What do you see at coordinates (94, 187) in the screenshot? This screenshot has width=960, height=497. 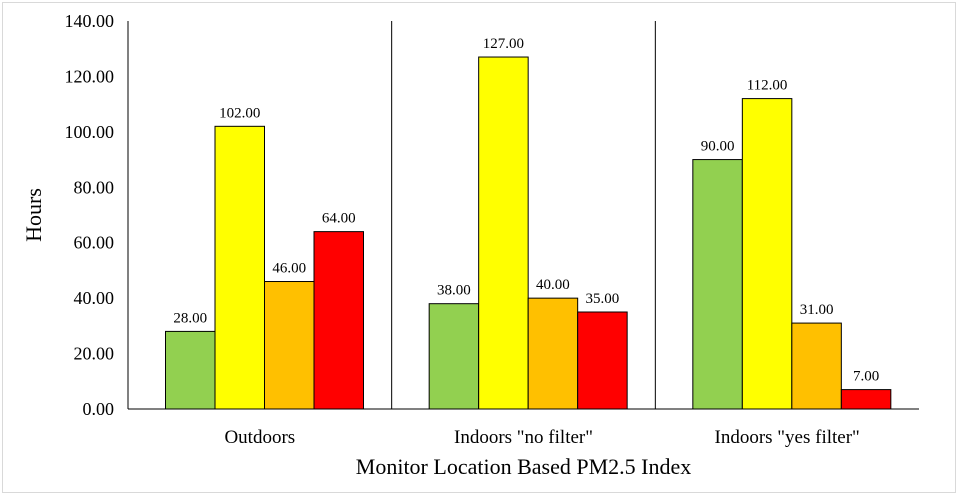 I see `y-tick-label: 80.00` at bounding box center [94, 187].